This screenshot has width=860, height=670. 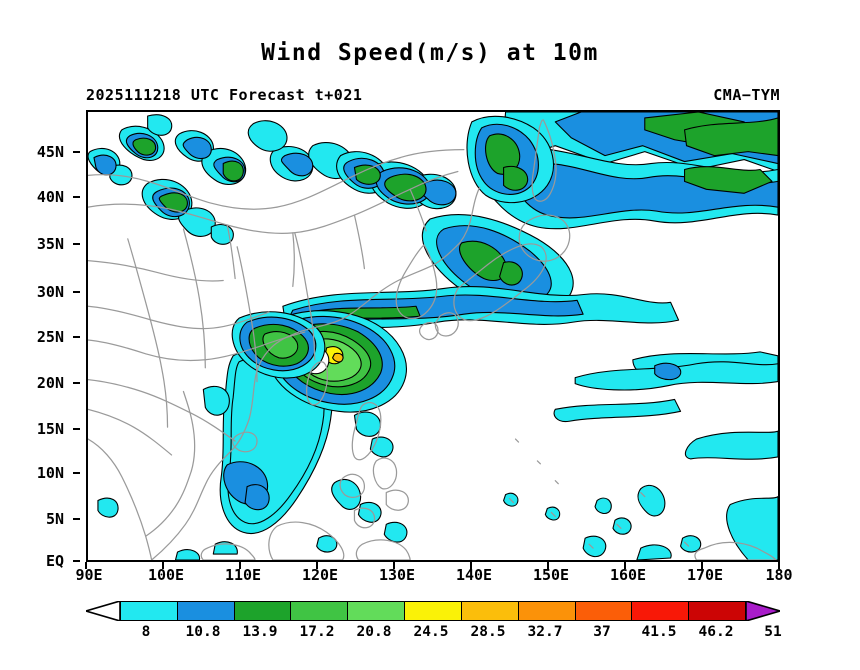 I want to click on colorbar-tick-label: 37, so click(x=602, y=632).